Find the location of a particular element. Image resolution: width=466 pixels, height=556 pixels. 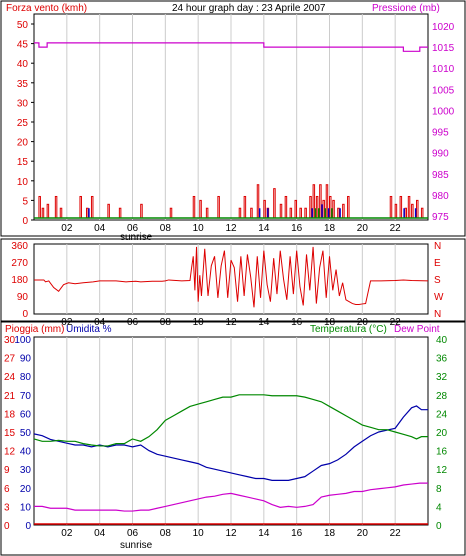

direction-tick-label: 270 is located at coordinates (19, 263).